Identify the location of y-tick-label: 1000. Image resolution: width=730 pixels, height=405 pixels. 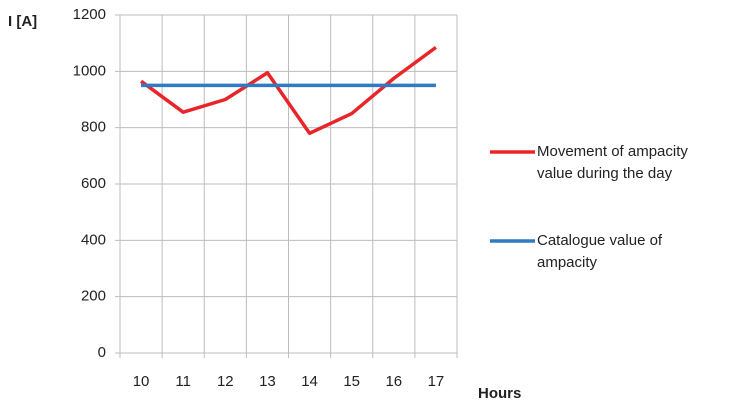
(89, 70).